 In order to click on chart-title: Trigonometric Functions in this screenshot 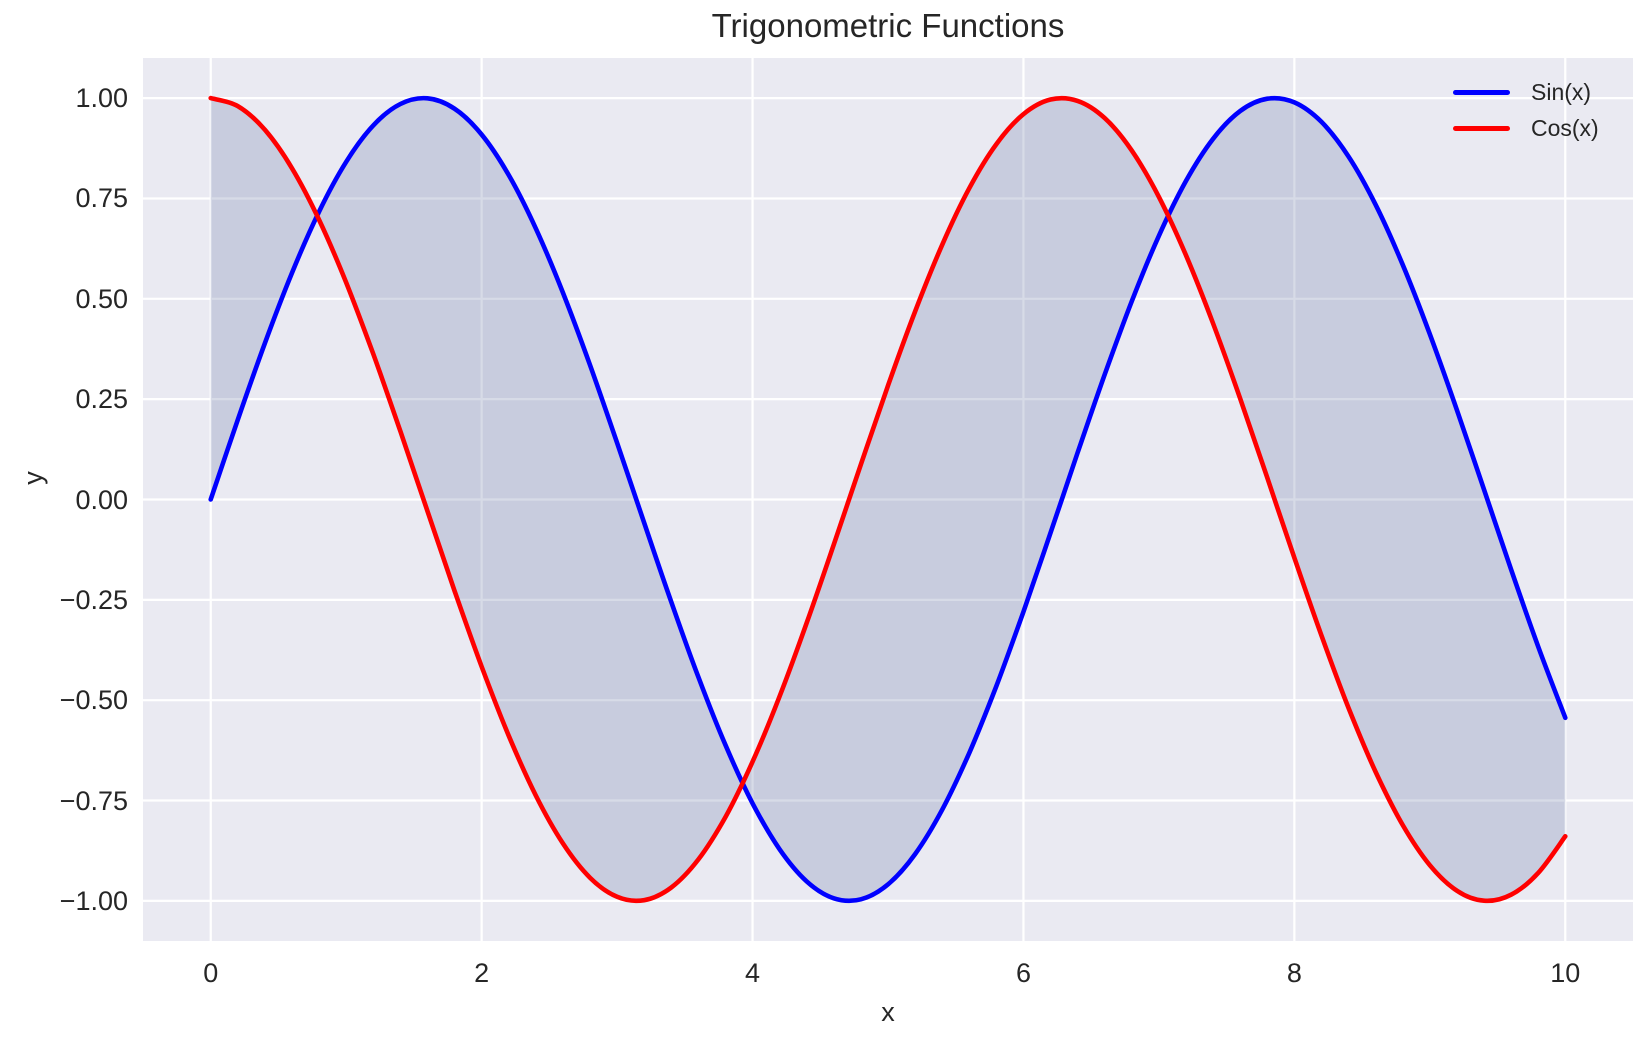, I will do `click(888, 25)`.